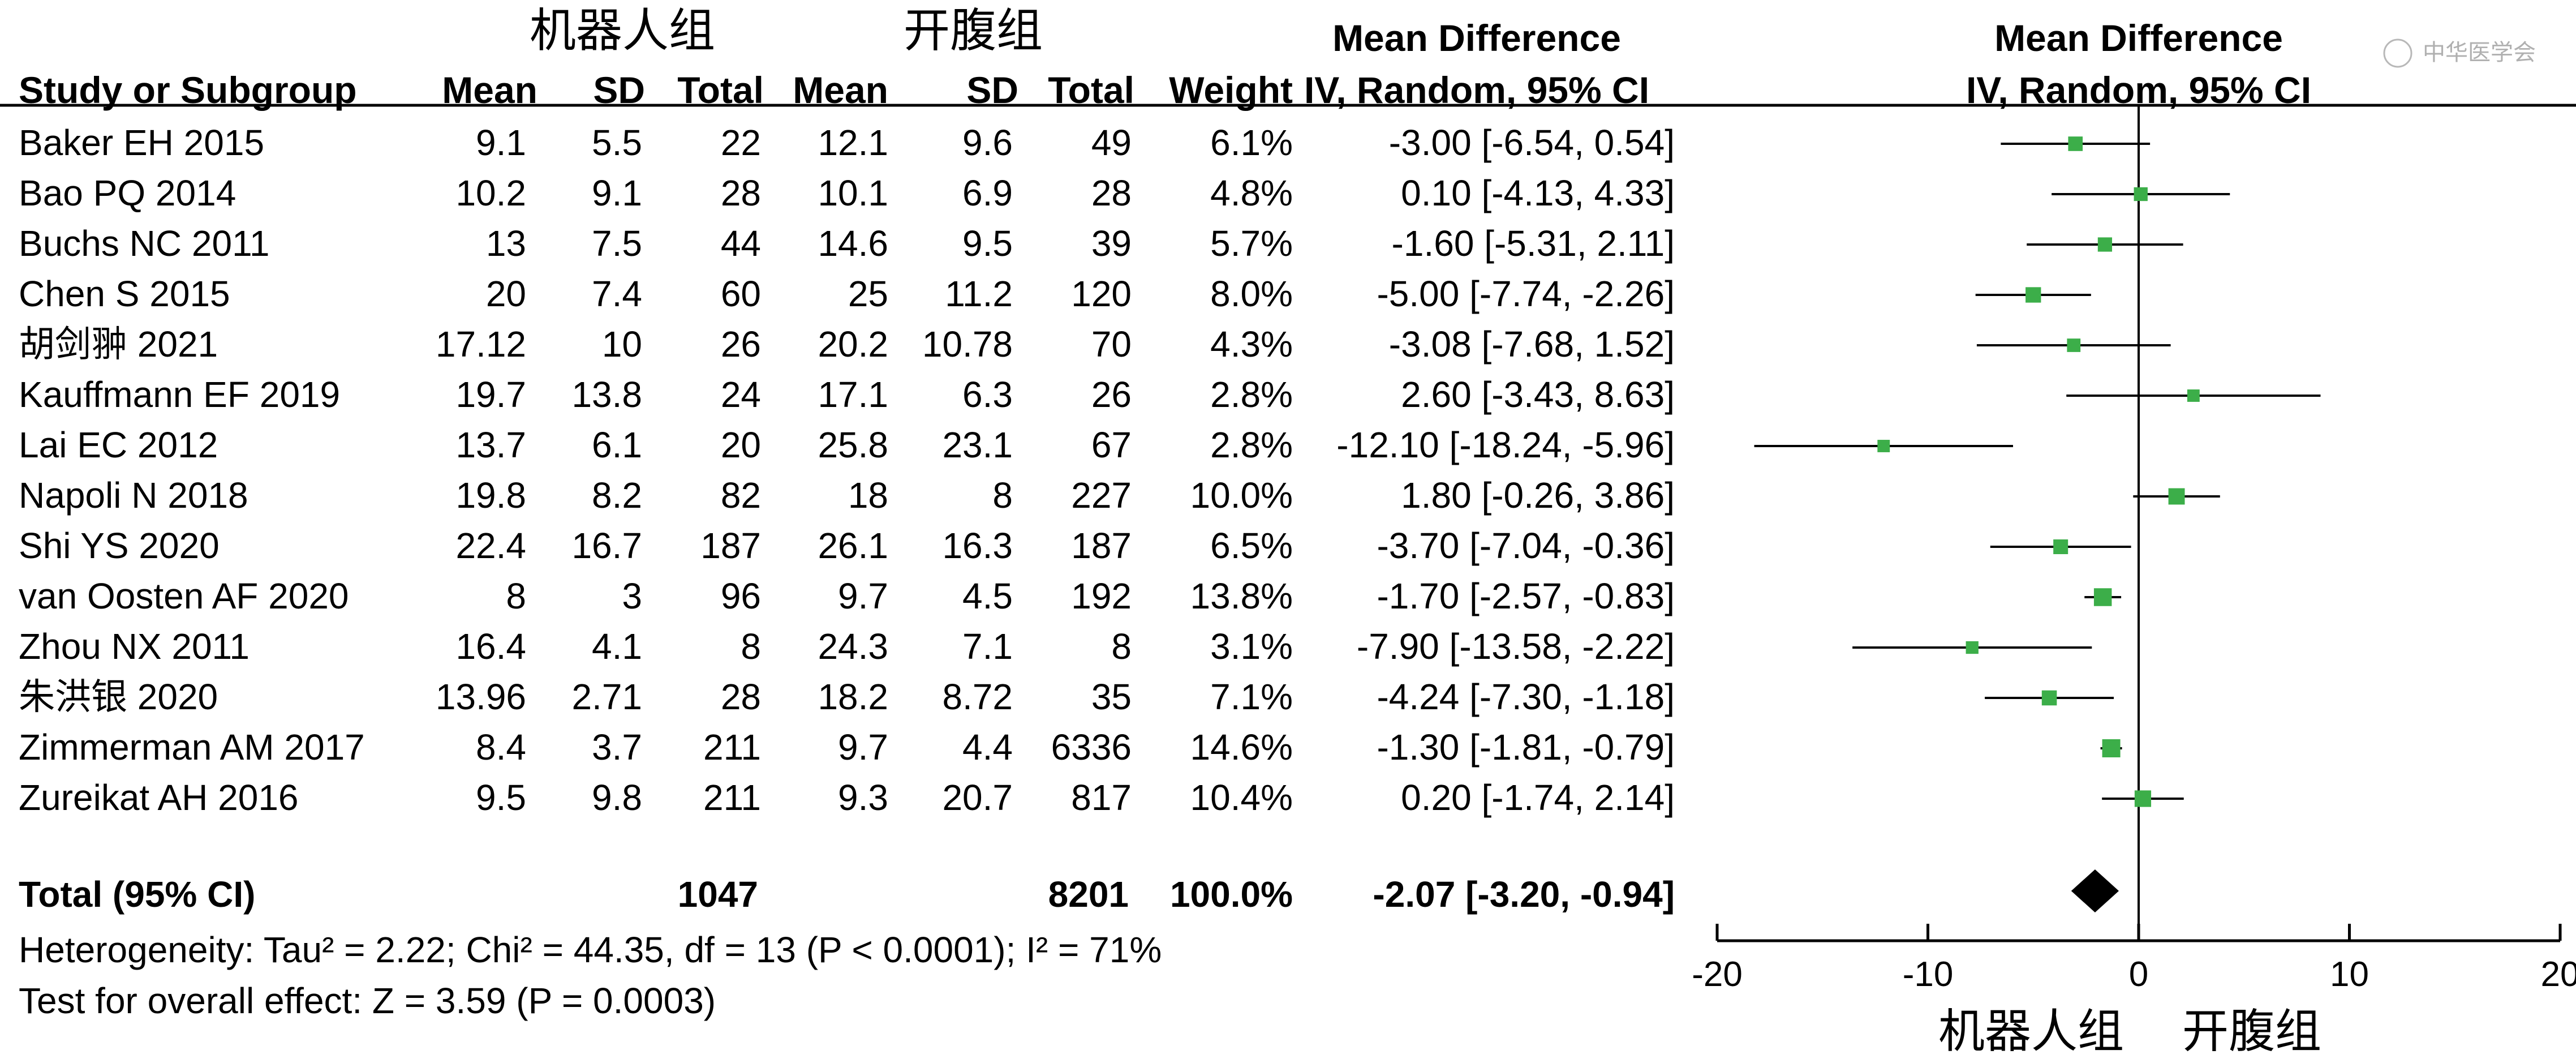  I want to click on exp-mean-cell: 22.4, so click(490, 545).